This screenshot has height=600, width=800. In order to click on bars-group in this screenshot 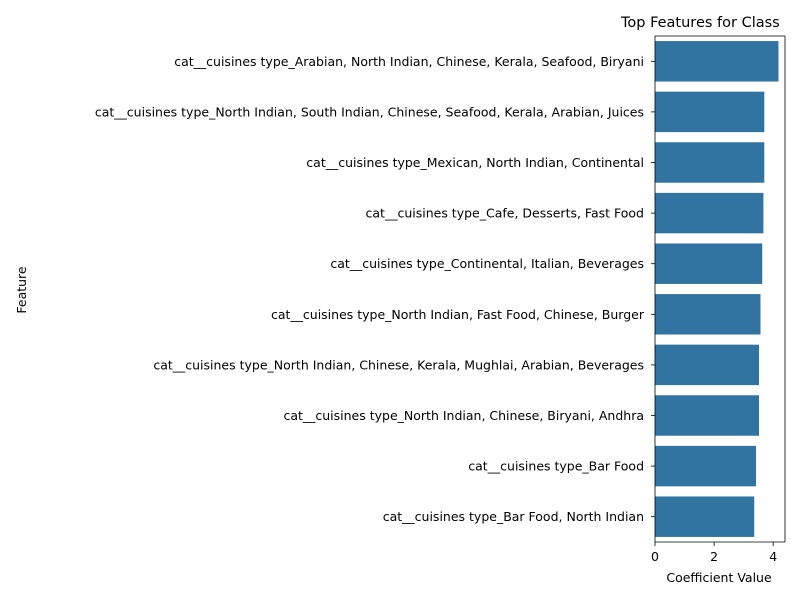, I will do `click(717, 289)`.